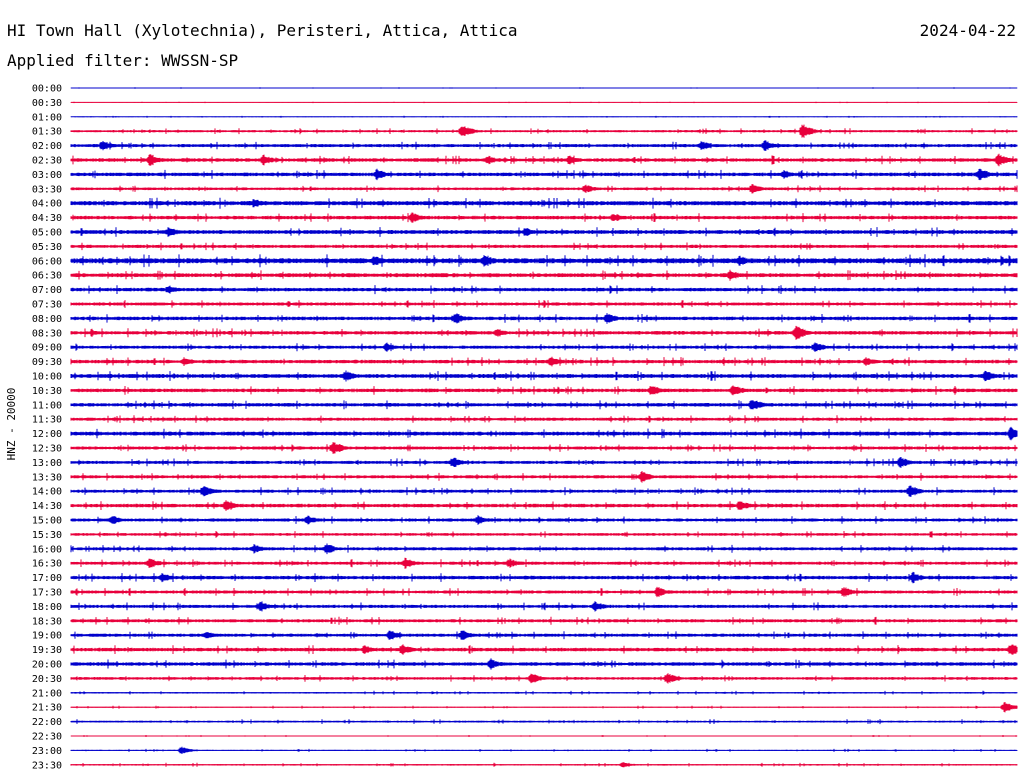  What do you see at coordinates (47, 362) in the screenshot?
I see `row-time-label: 09:30` at bounding box center [47, 362].